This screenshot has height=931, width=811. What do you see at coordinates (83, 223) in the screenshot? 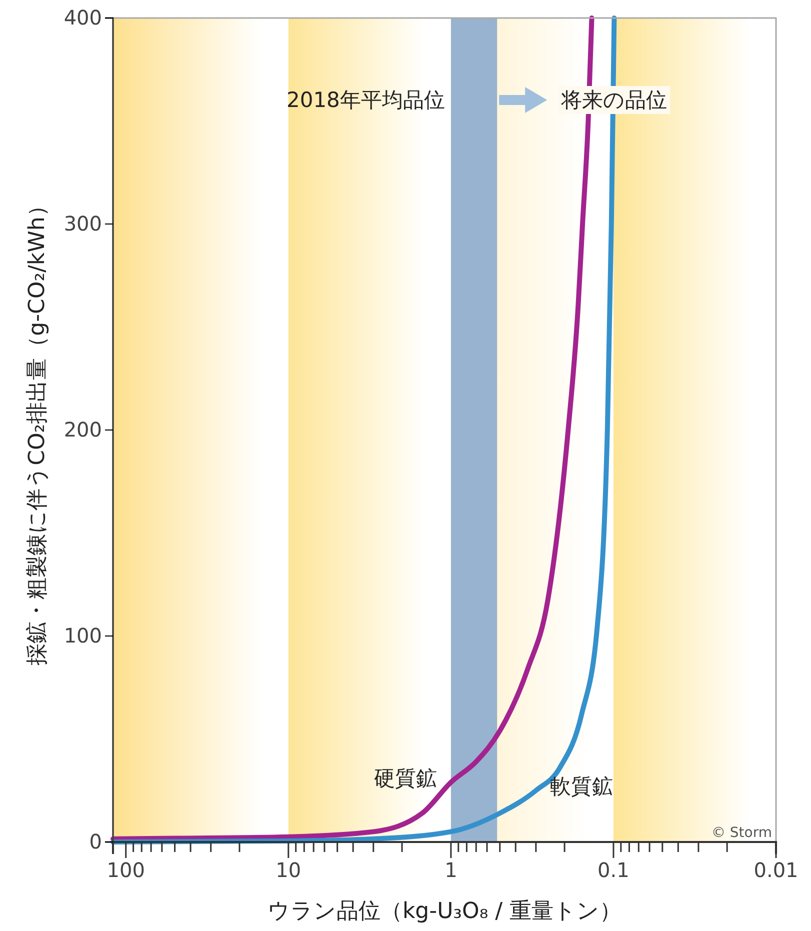
I see `y-tick-label: 300` at bounding box center [83, 223].